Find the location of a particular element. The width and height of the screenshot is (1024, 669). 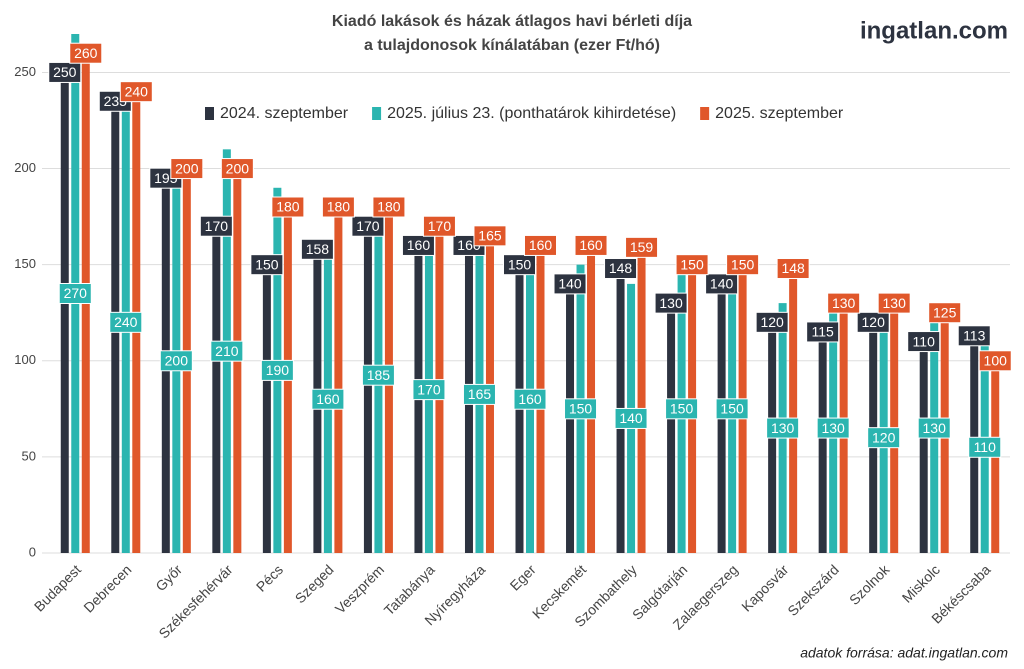

value-label: 270 is located at coordinates (75, 293).